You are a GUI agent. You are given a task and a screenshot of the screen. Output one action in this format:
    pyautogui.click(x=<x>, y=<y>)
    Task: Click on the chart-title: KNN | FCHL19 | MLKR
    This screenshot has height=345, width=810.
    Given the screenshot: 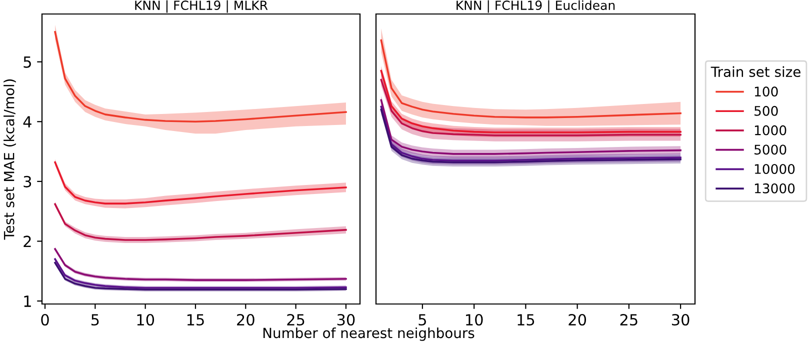 What is the action you would take?
    pyautogui.click(x=201, y=6)
    